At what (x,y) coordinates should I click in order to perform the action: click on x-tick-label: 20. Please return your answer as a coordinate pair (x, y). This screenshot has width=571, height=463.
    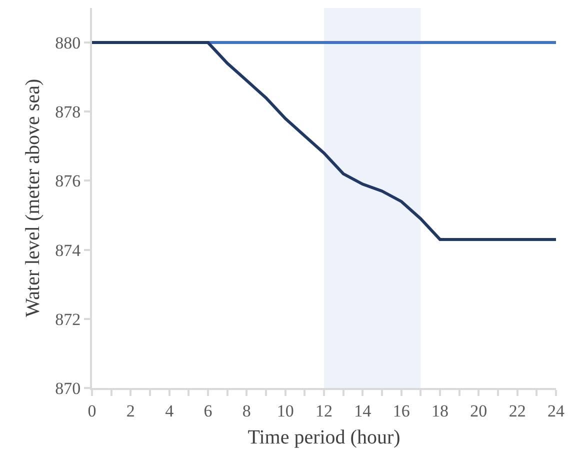
    Looking at the image, I should click on (479, 410).